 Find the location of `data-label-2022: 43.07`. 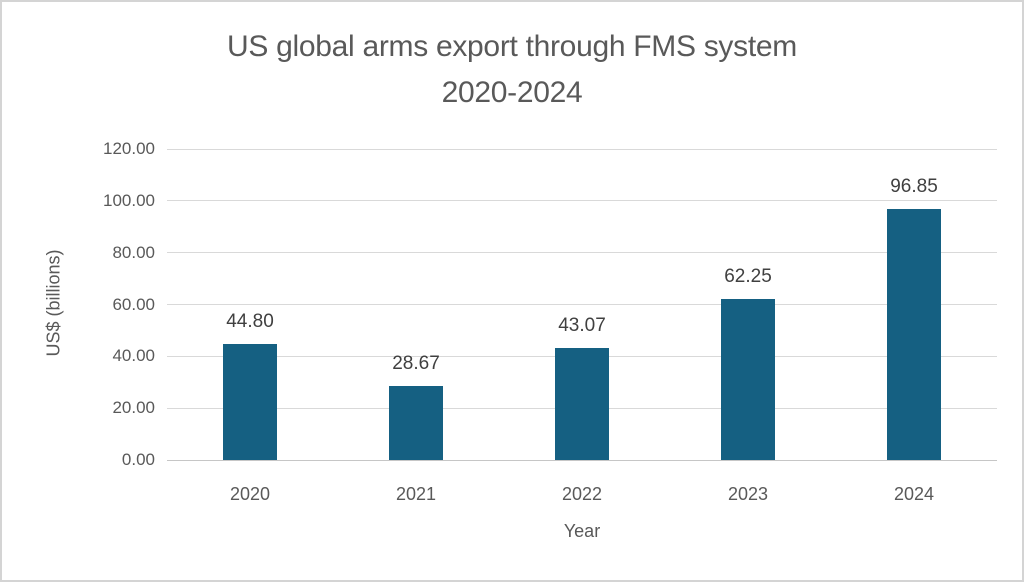

data-label-2022: 43.07 is located at coordinates (582, 326).